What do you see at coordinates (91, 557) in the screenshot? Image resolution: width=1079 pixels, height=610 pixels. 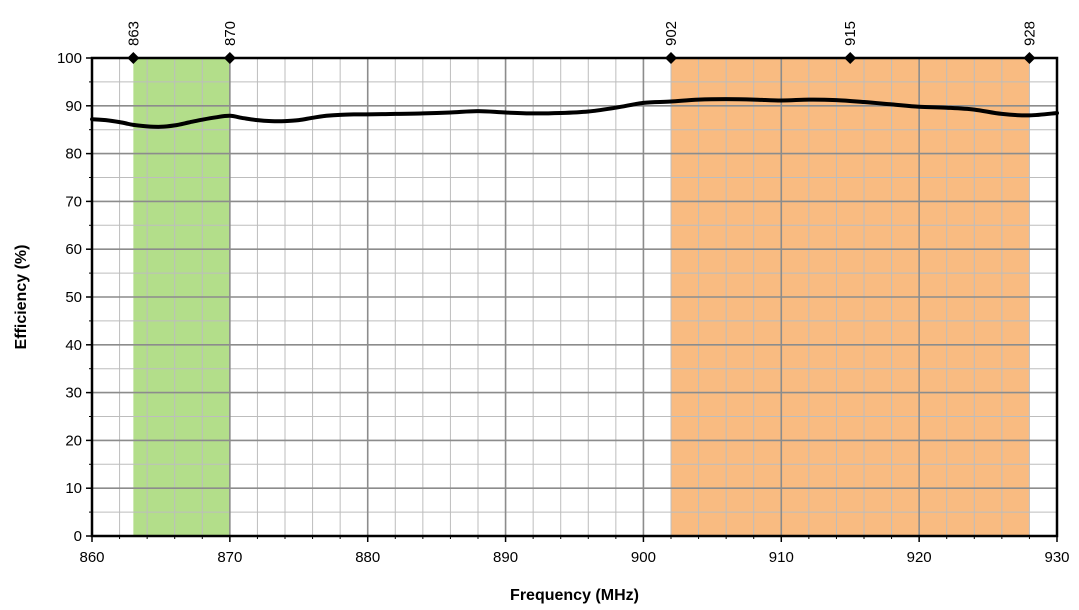 I see `x-tick-label: 860` at bounding box center [91, 557].